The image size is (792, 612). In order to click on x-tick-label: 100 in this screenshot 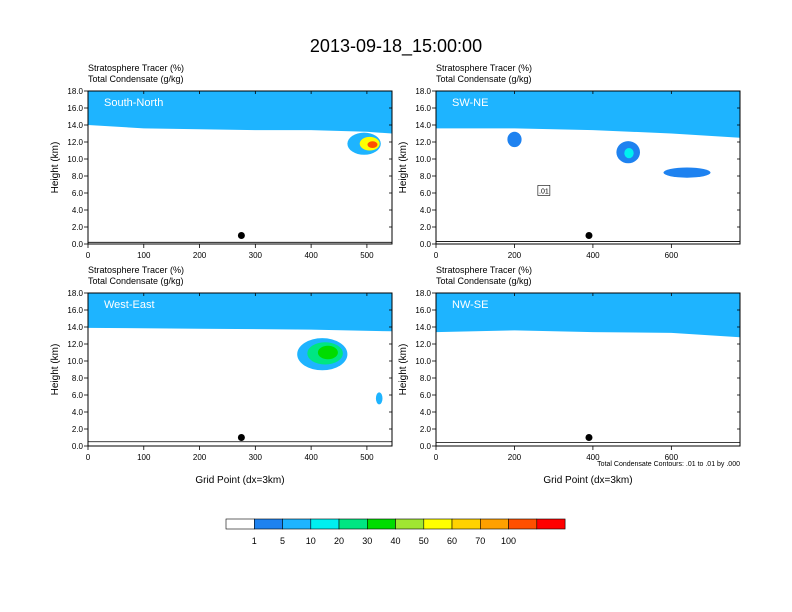, I will do `click(144, 457)`.